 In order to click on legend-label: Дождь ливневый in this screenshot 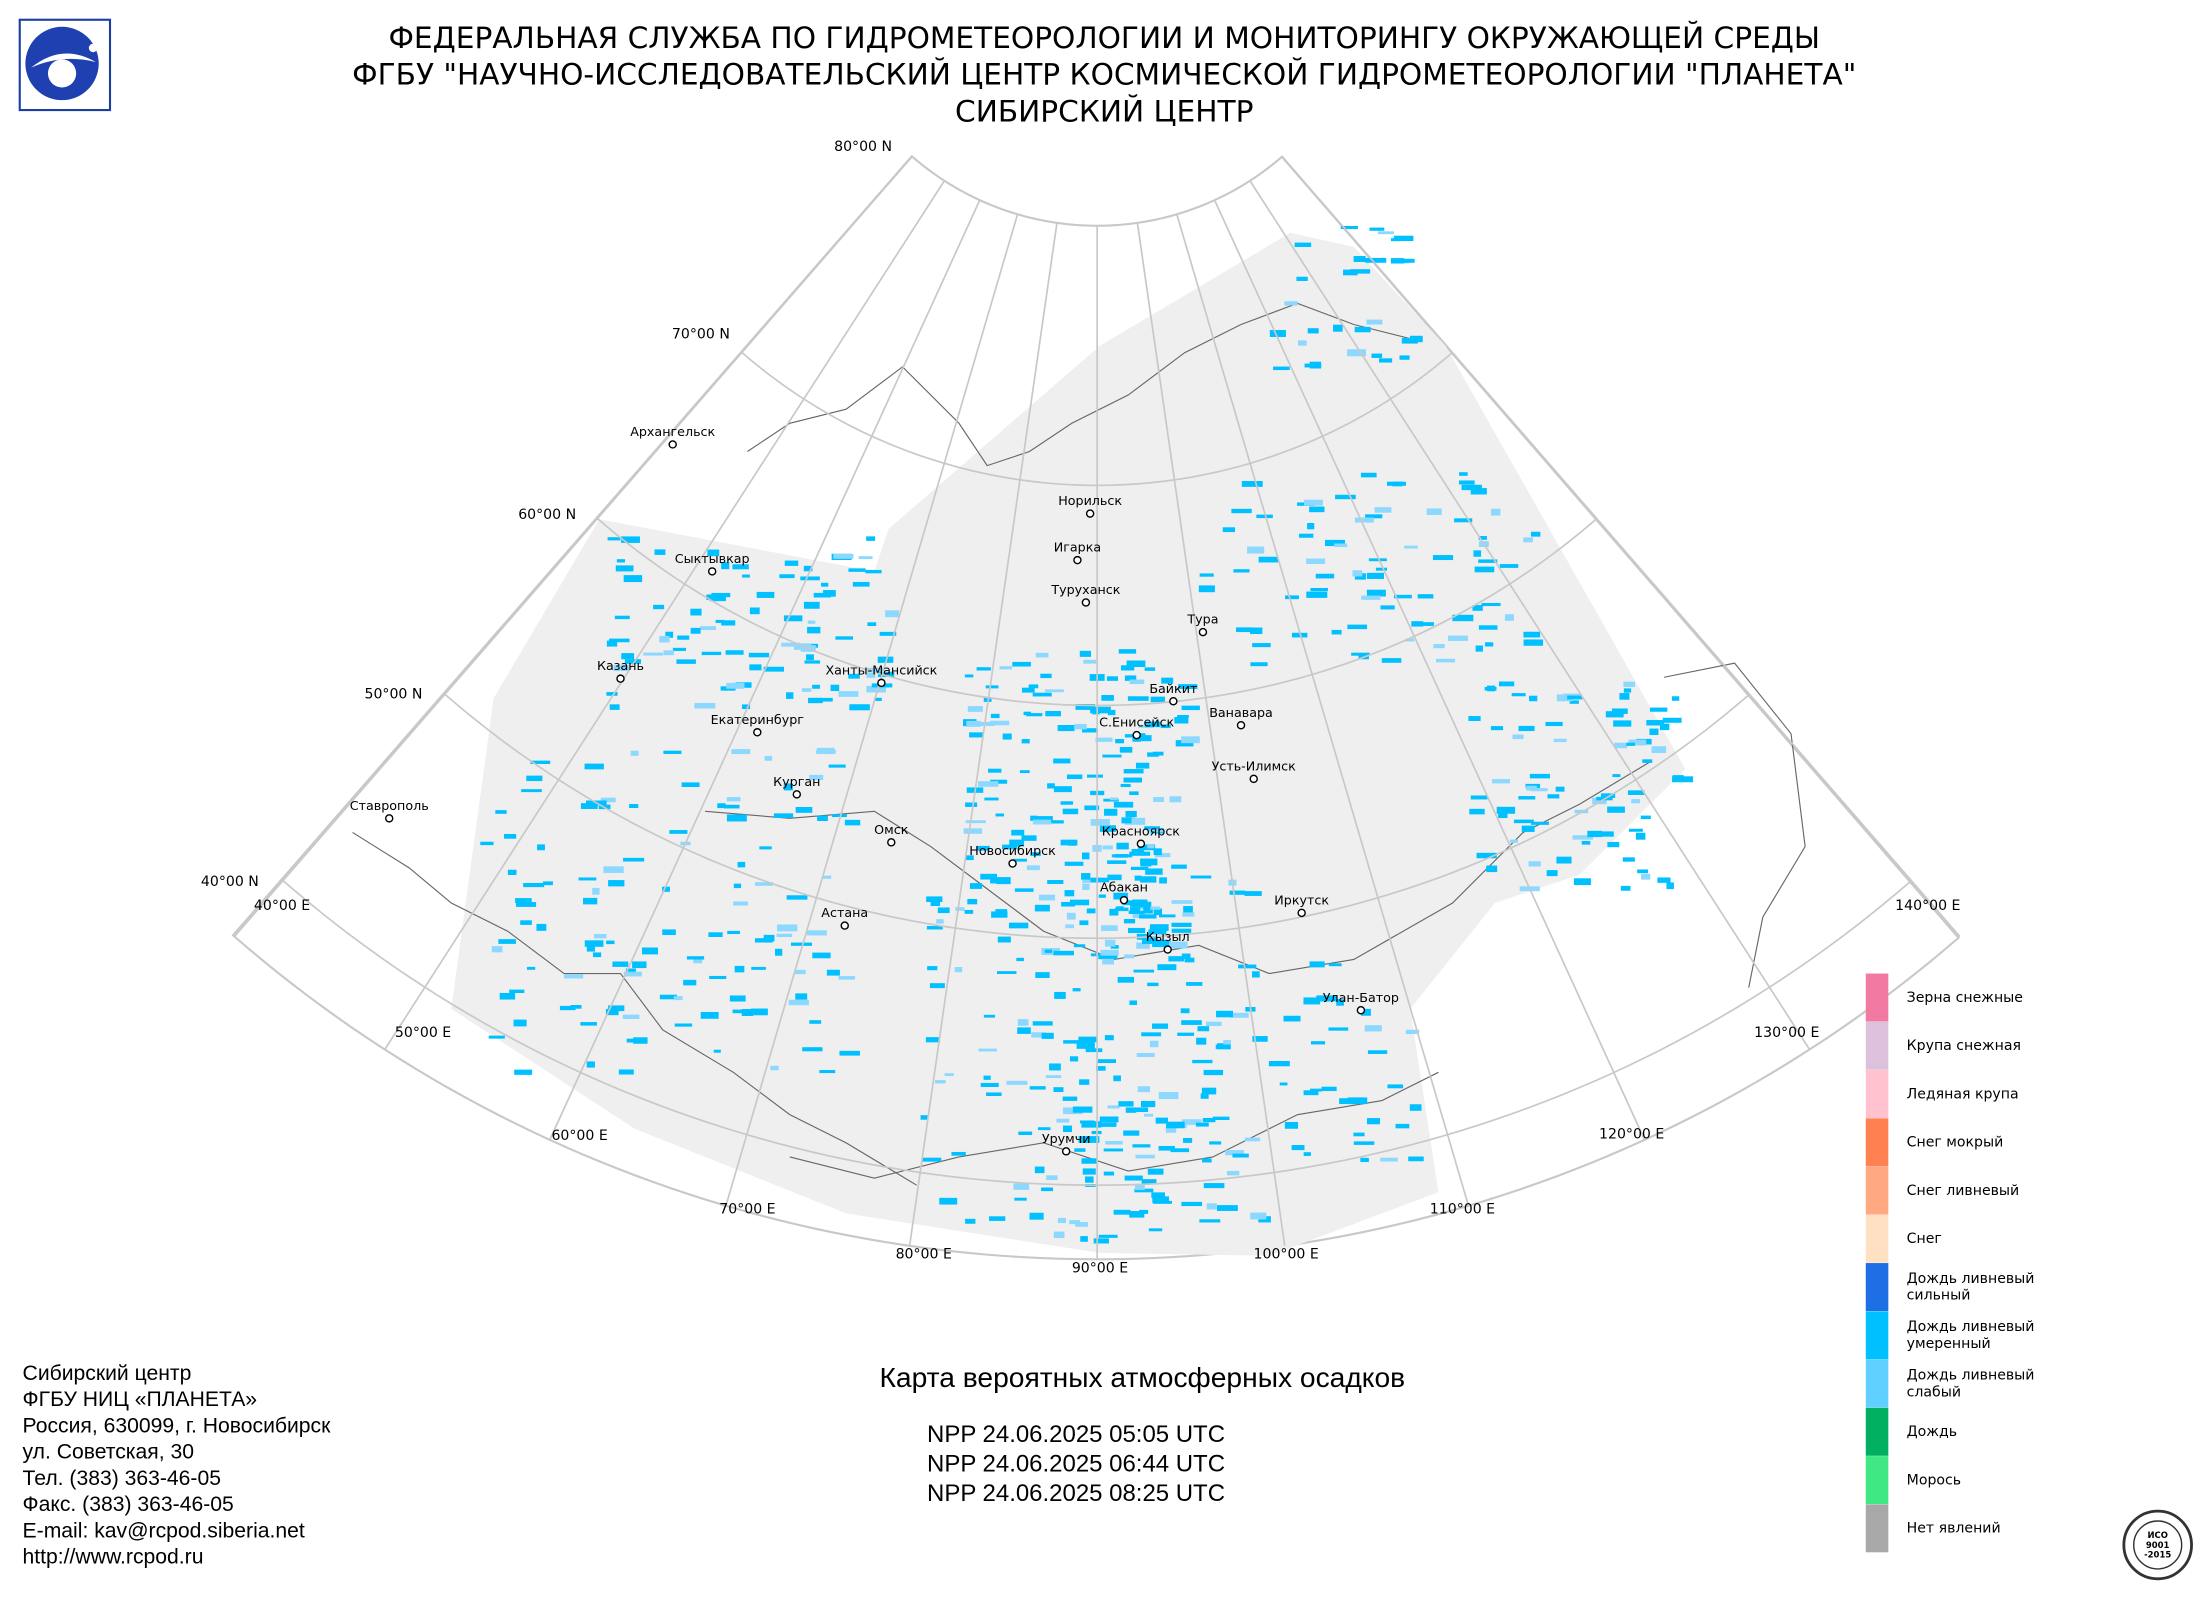, I will do `click(1971, 1375)`.